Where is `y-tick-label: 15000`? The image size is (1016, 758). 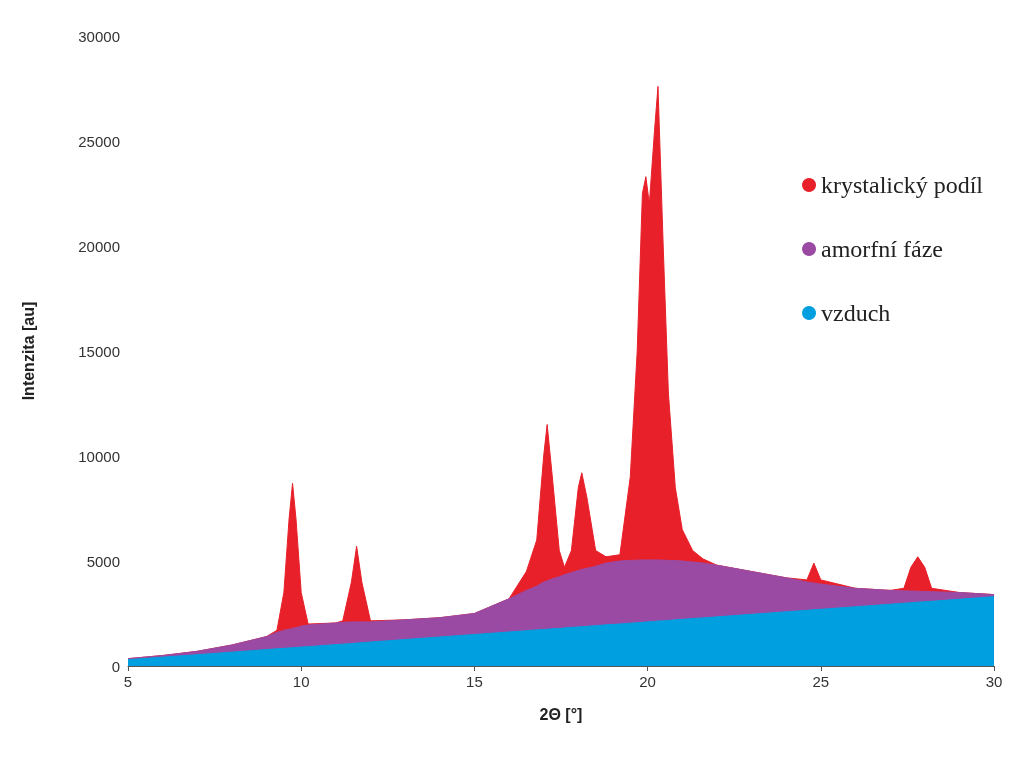
y-tick-label: 15000 is located at coordinates (99, 351).